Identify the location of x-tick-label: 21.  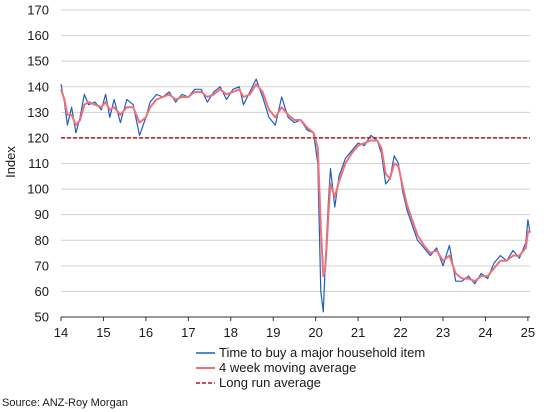
(358, 332).